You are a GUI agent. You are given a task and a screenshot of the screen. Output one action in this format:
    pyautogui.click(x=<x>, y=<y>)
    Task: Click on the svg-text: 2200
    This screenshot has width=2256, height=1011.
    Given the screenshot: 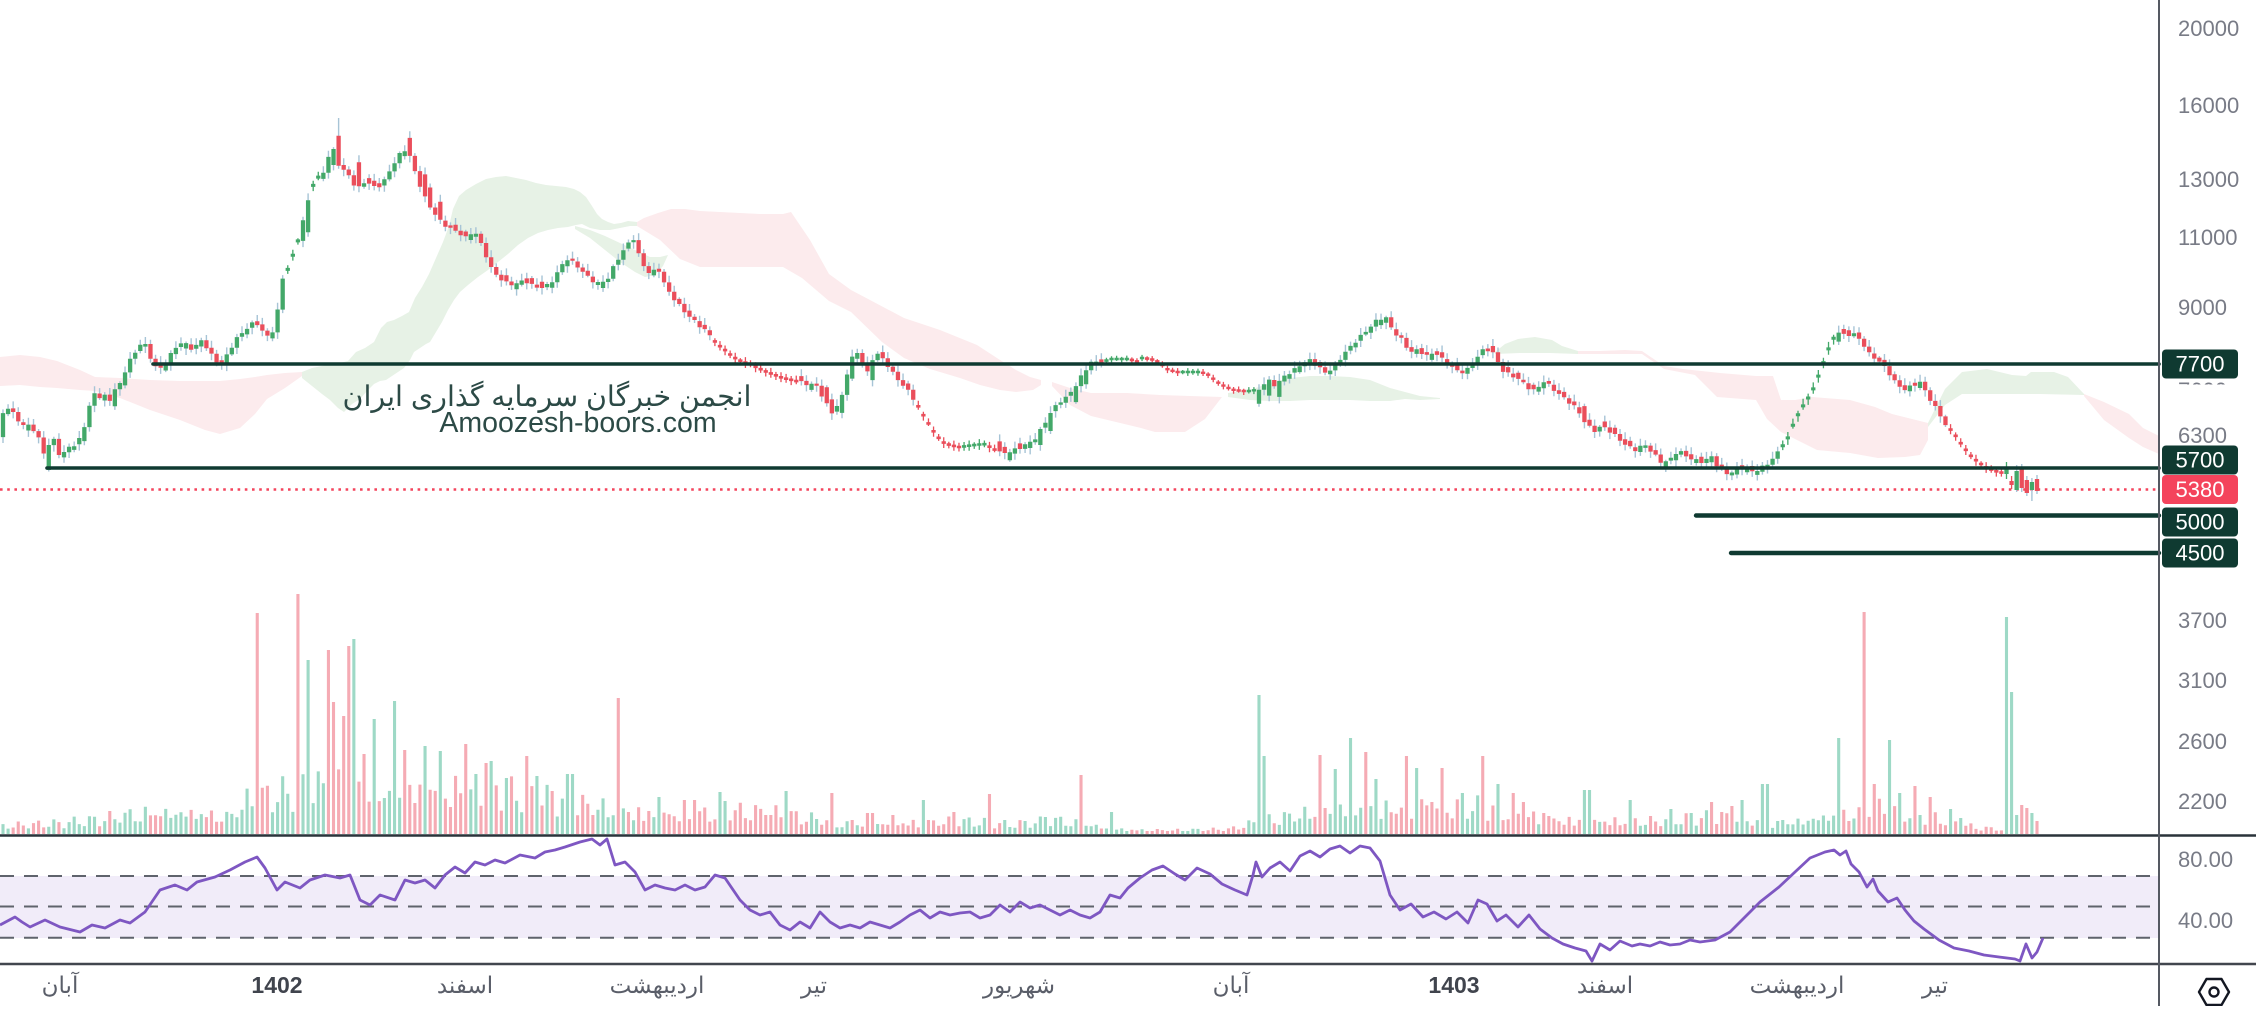 What is the action you would take?
    pyautogui.click(x=2202, y=801)
    